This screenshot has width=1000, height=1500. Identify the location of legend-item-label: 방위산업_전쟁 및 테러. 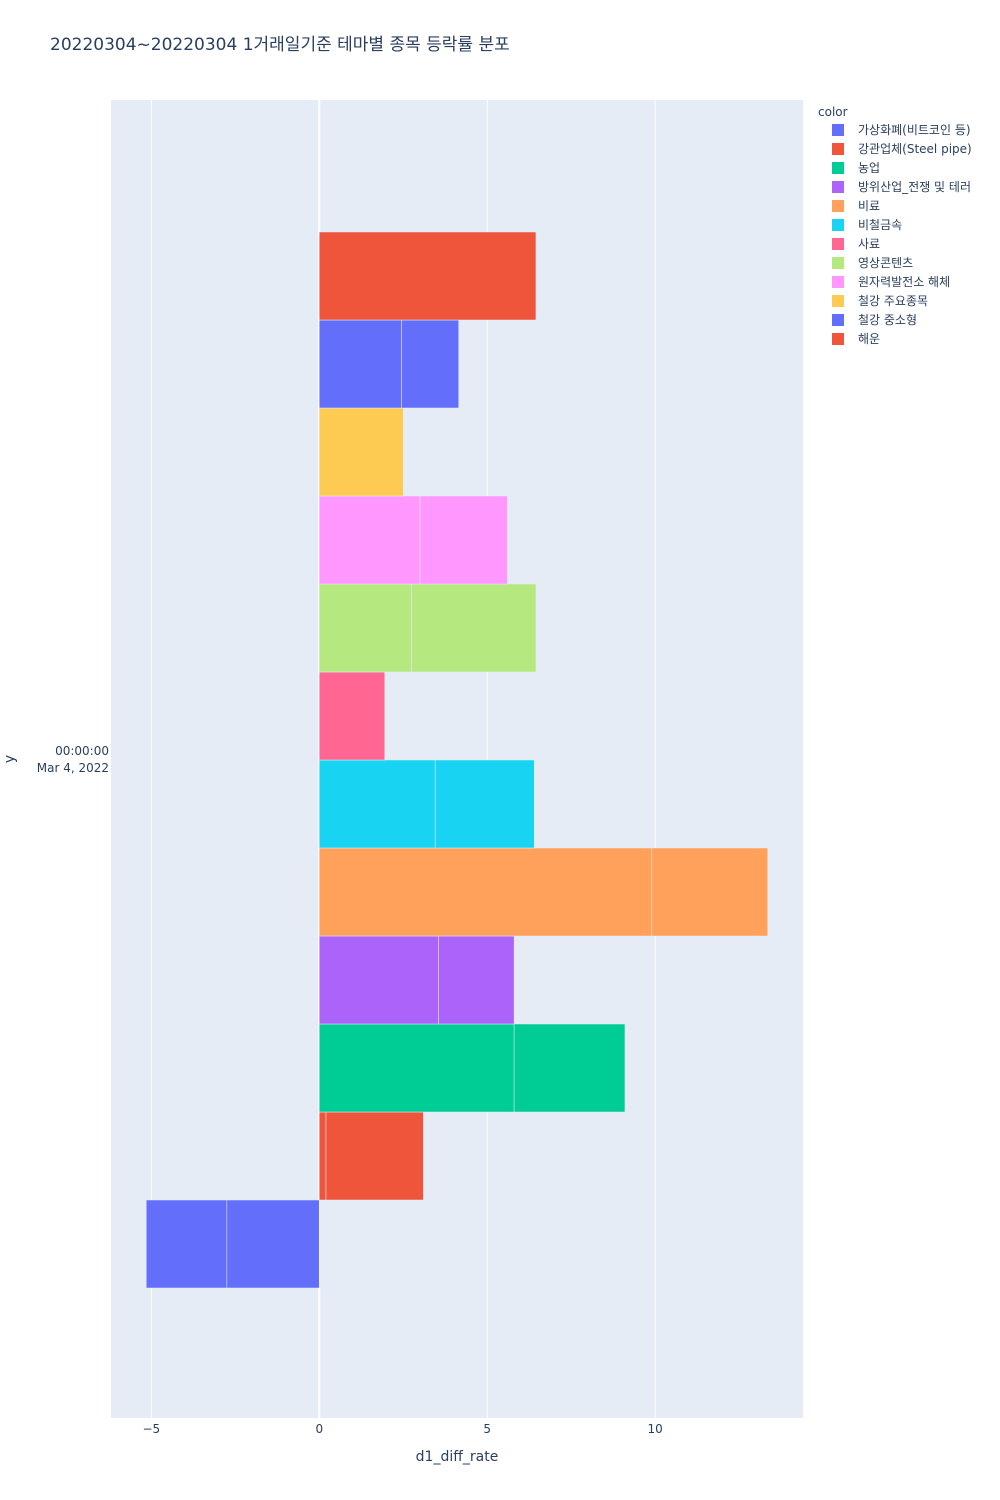
(914, 187).